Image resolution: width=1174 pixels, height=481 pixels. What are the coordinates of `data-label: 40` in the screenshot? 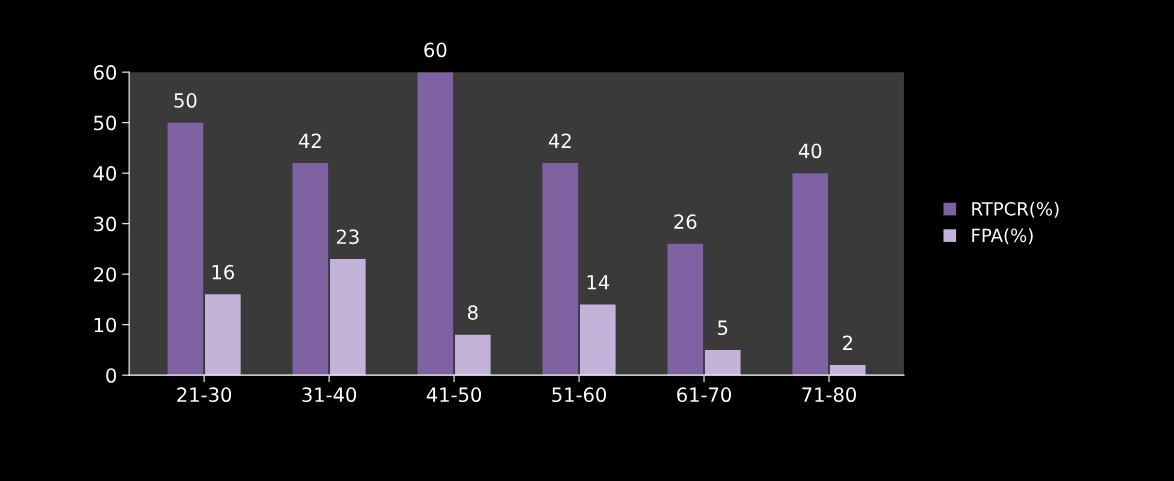 It's located at (810, 151).